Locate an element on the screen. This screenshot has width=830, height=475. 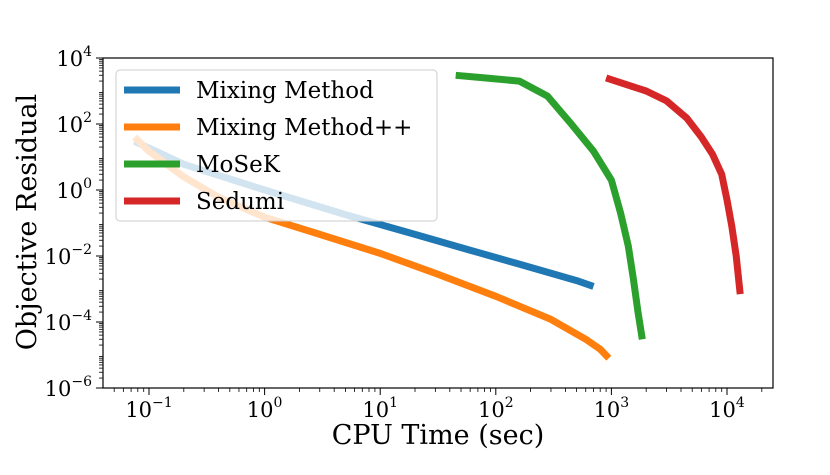
x-axis-title: CPU Time (sec) is located at coordinates (438, 435).